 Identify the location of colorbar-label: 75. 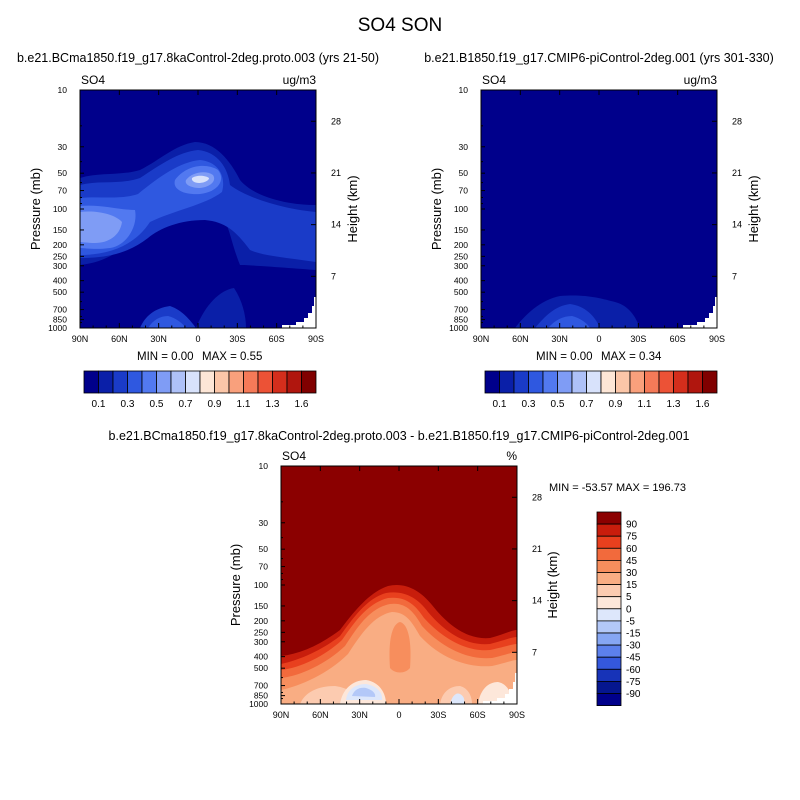
(632, 537).